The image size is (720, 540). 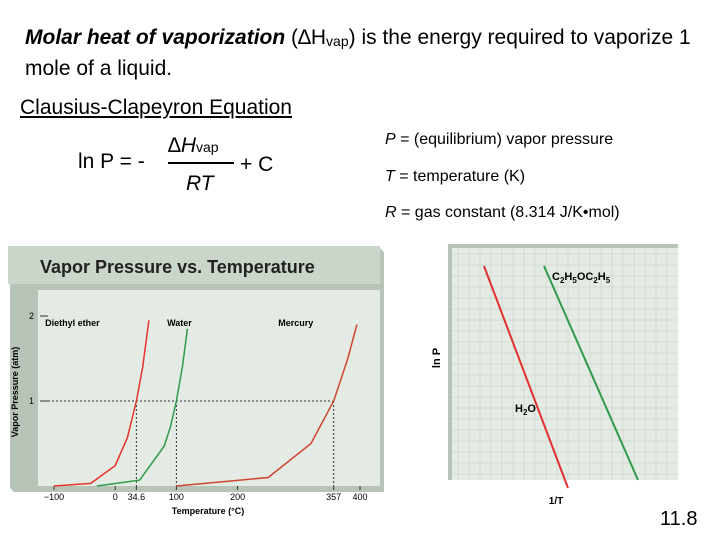 What do you see at coordinates (72, 323) in the screenshot?
I see `chart1-series-label: Diethyl ether` at bounding box center [72, 323].